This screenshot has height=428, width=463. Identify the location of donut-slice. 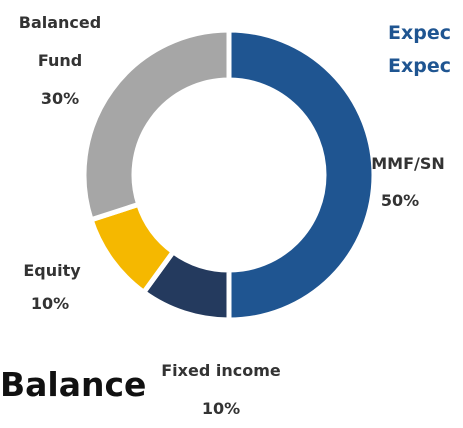
(156, 125).